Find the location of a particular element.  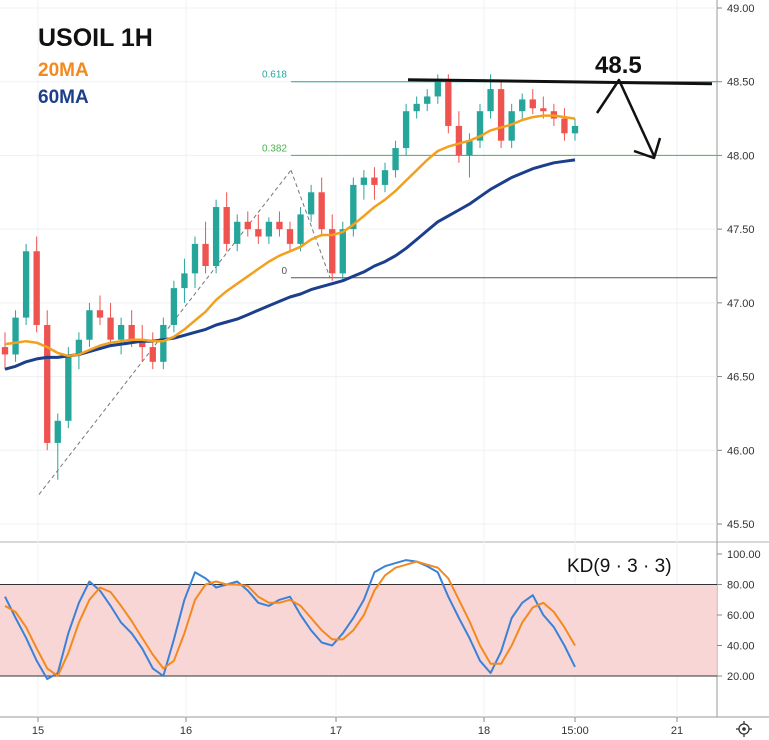

arrow-head-icon is located at coordinates (647, 148).